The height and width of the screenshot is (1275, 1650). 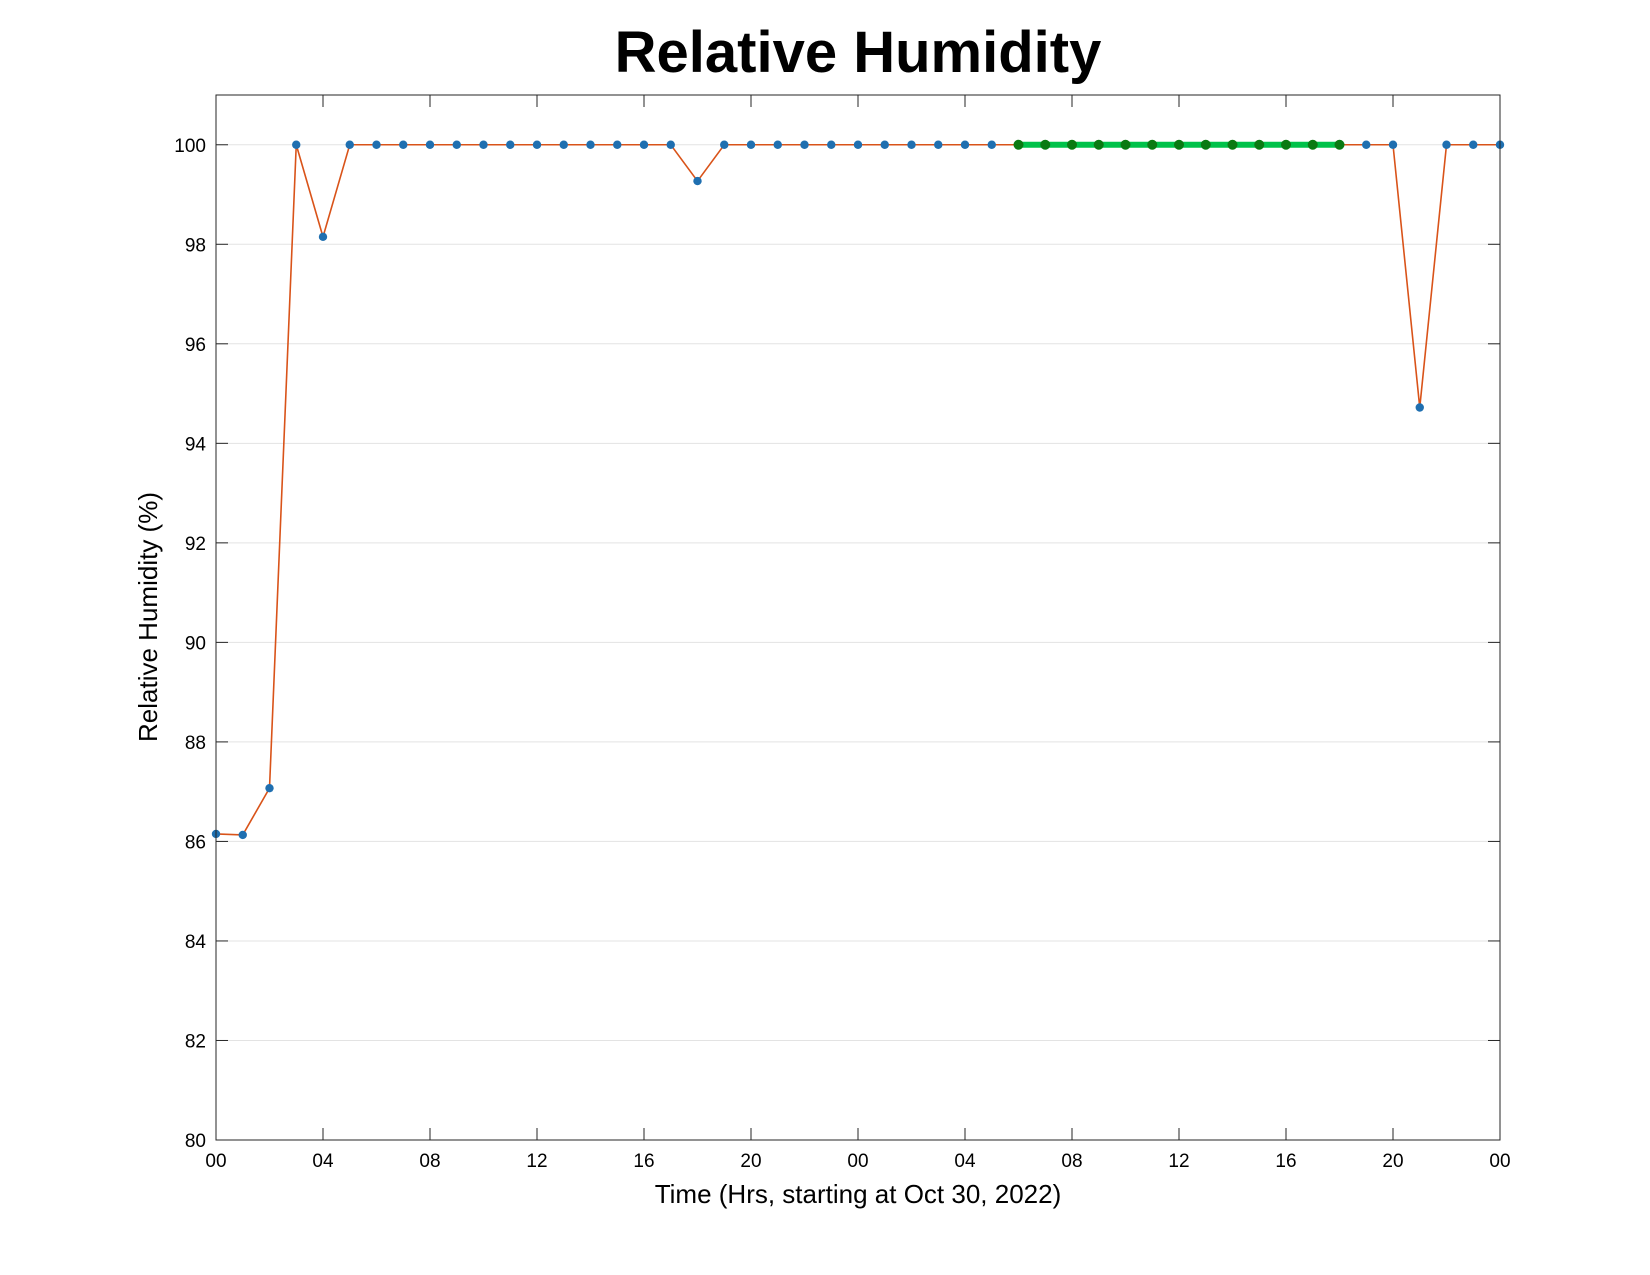 I want to click on y-axis-label: Relative Humidity (%), so click(x=148, y=617).